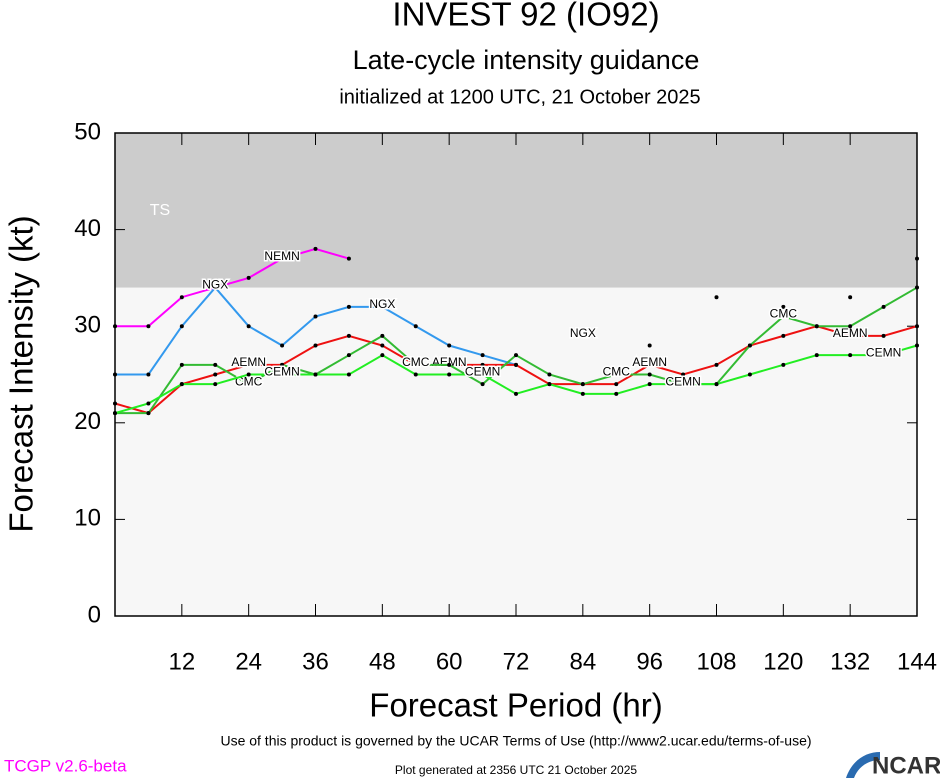 This screenshot has width=940, height=780. Describe the element at coordinates (87, 228) in the screenshot. I see `y-tick-label: 40` at that location.